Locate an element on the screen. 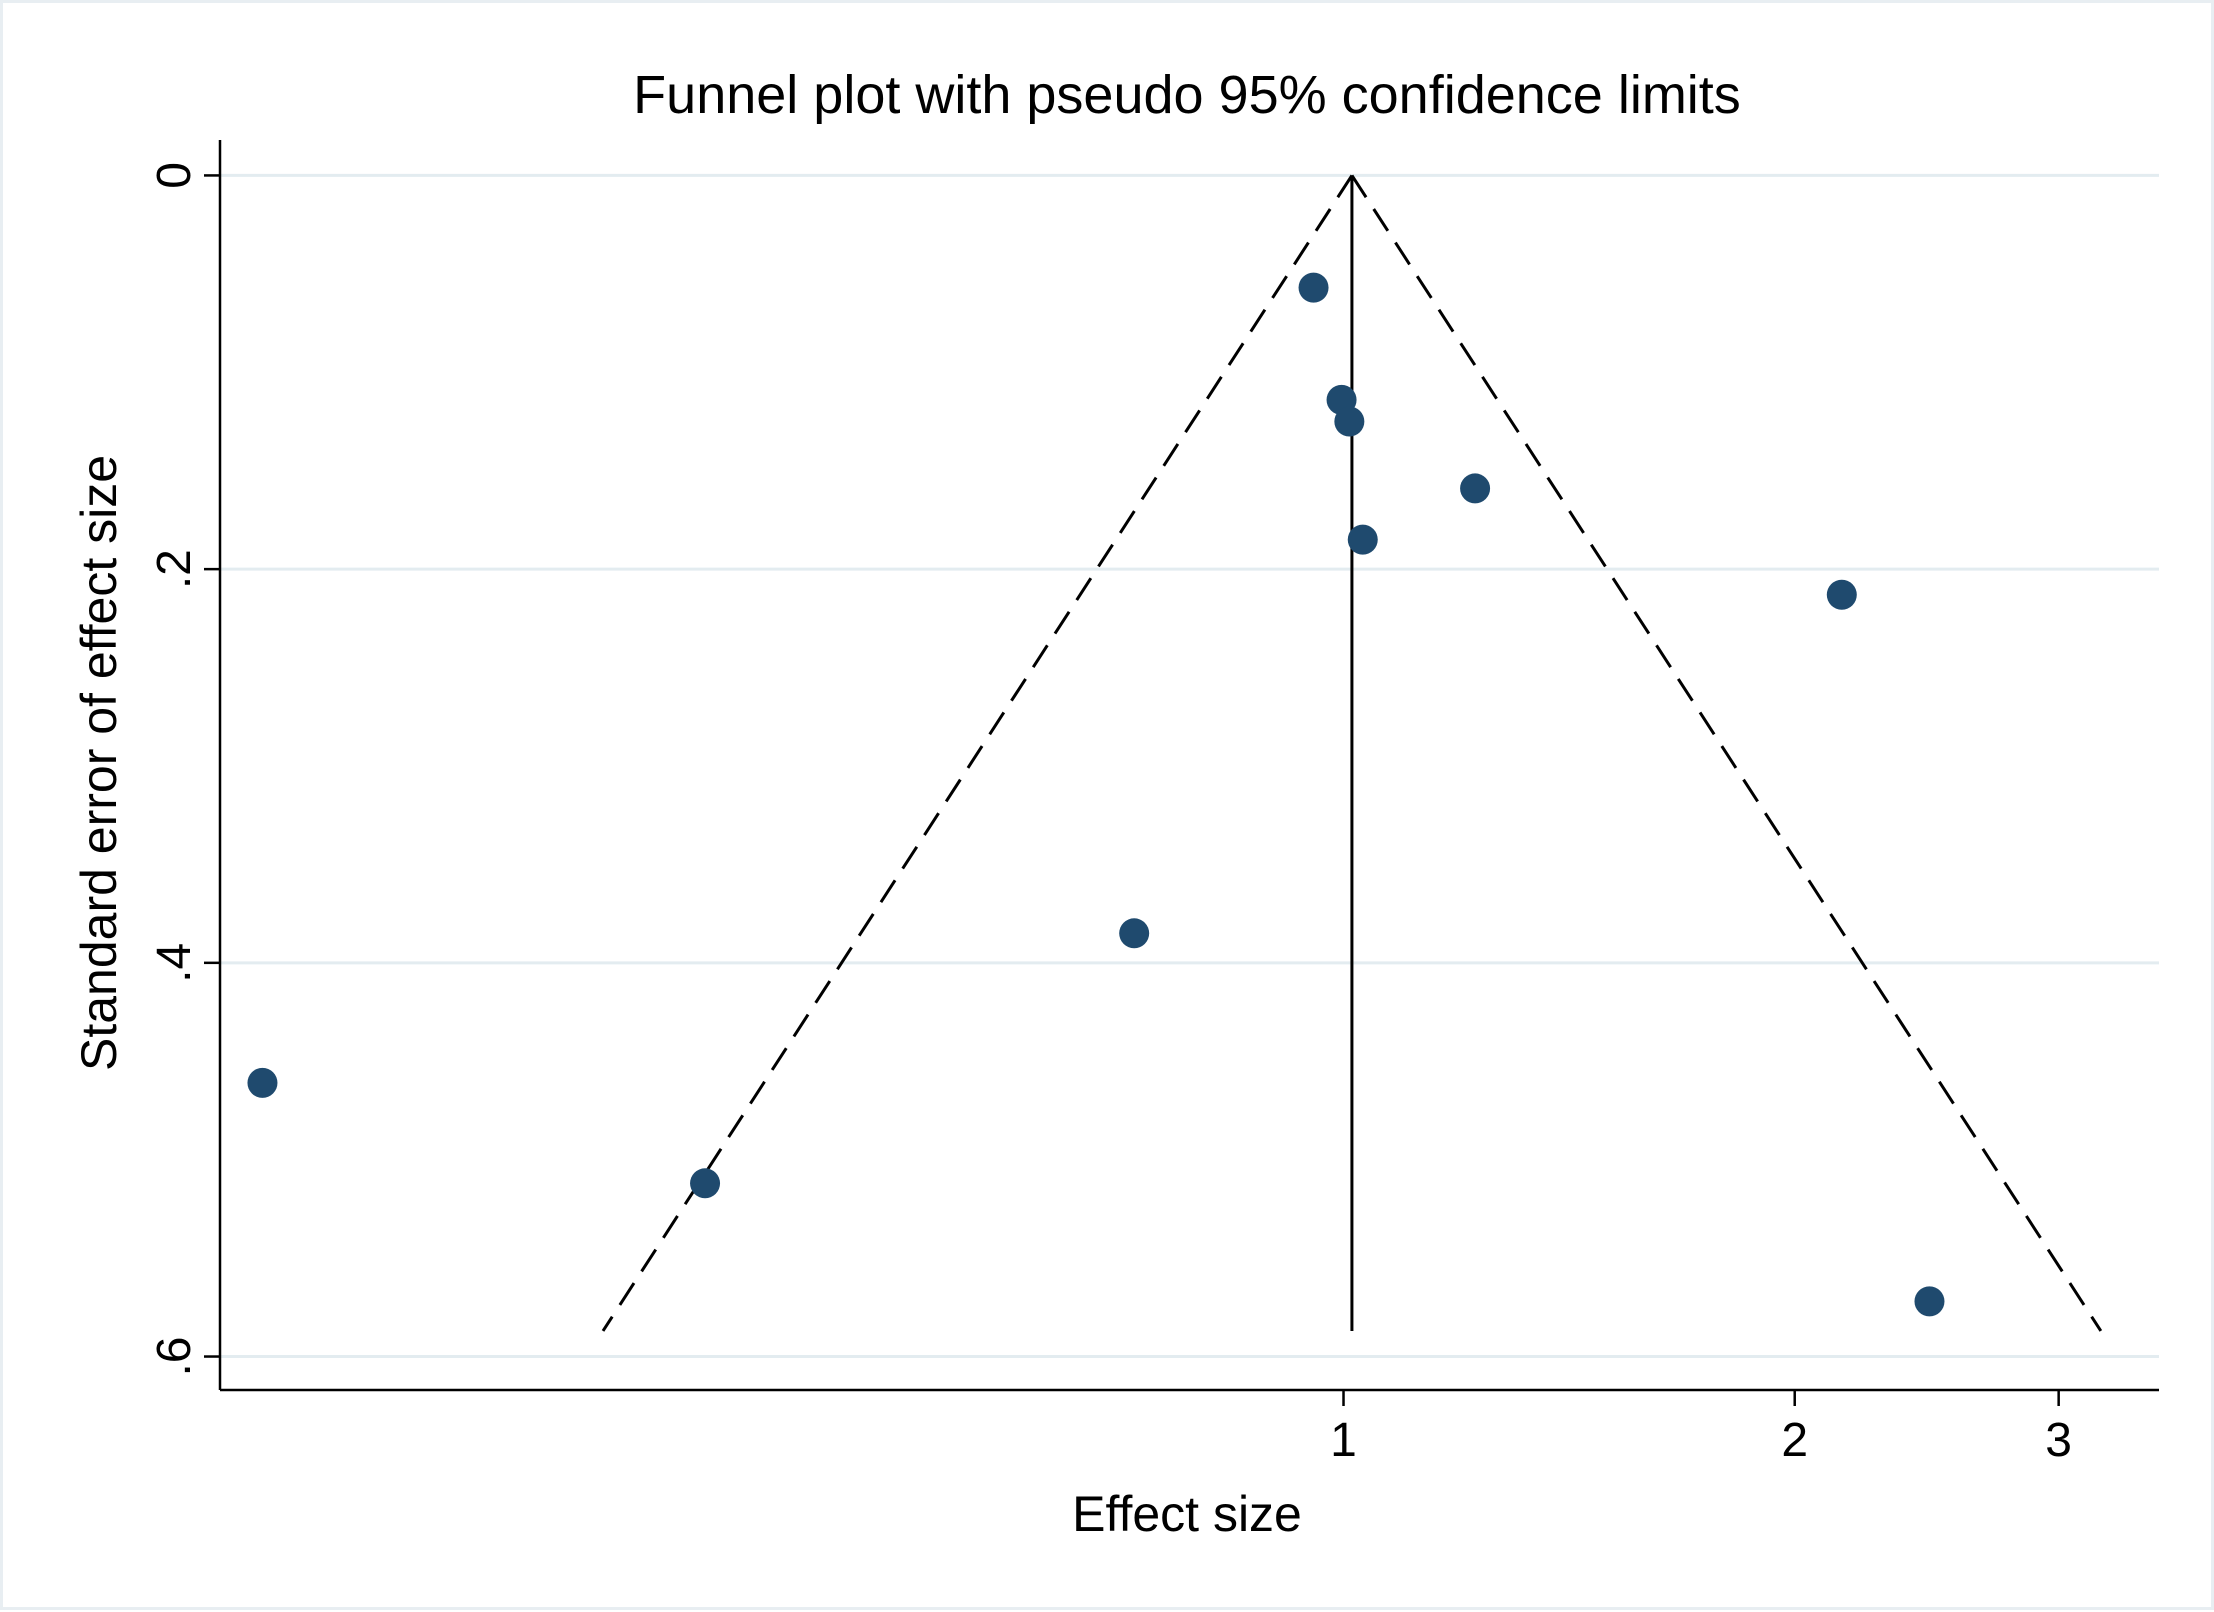 This screenshot has width=2214, height=1612. x-tick-label: 1 is located at coordinates (1343, 1440).